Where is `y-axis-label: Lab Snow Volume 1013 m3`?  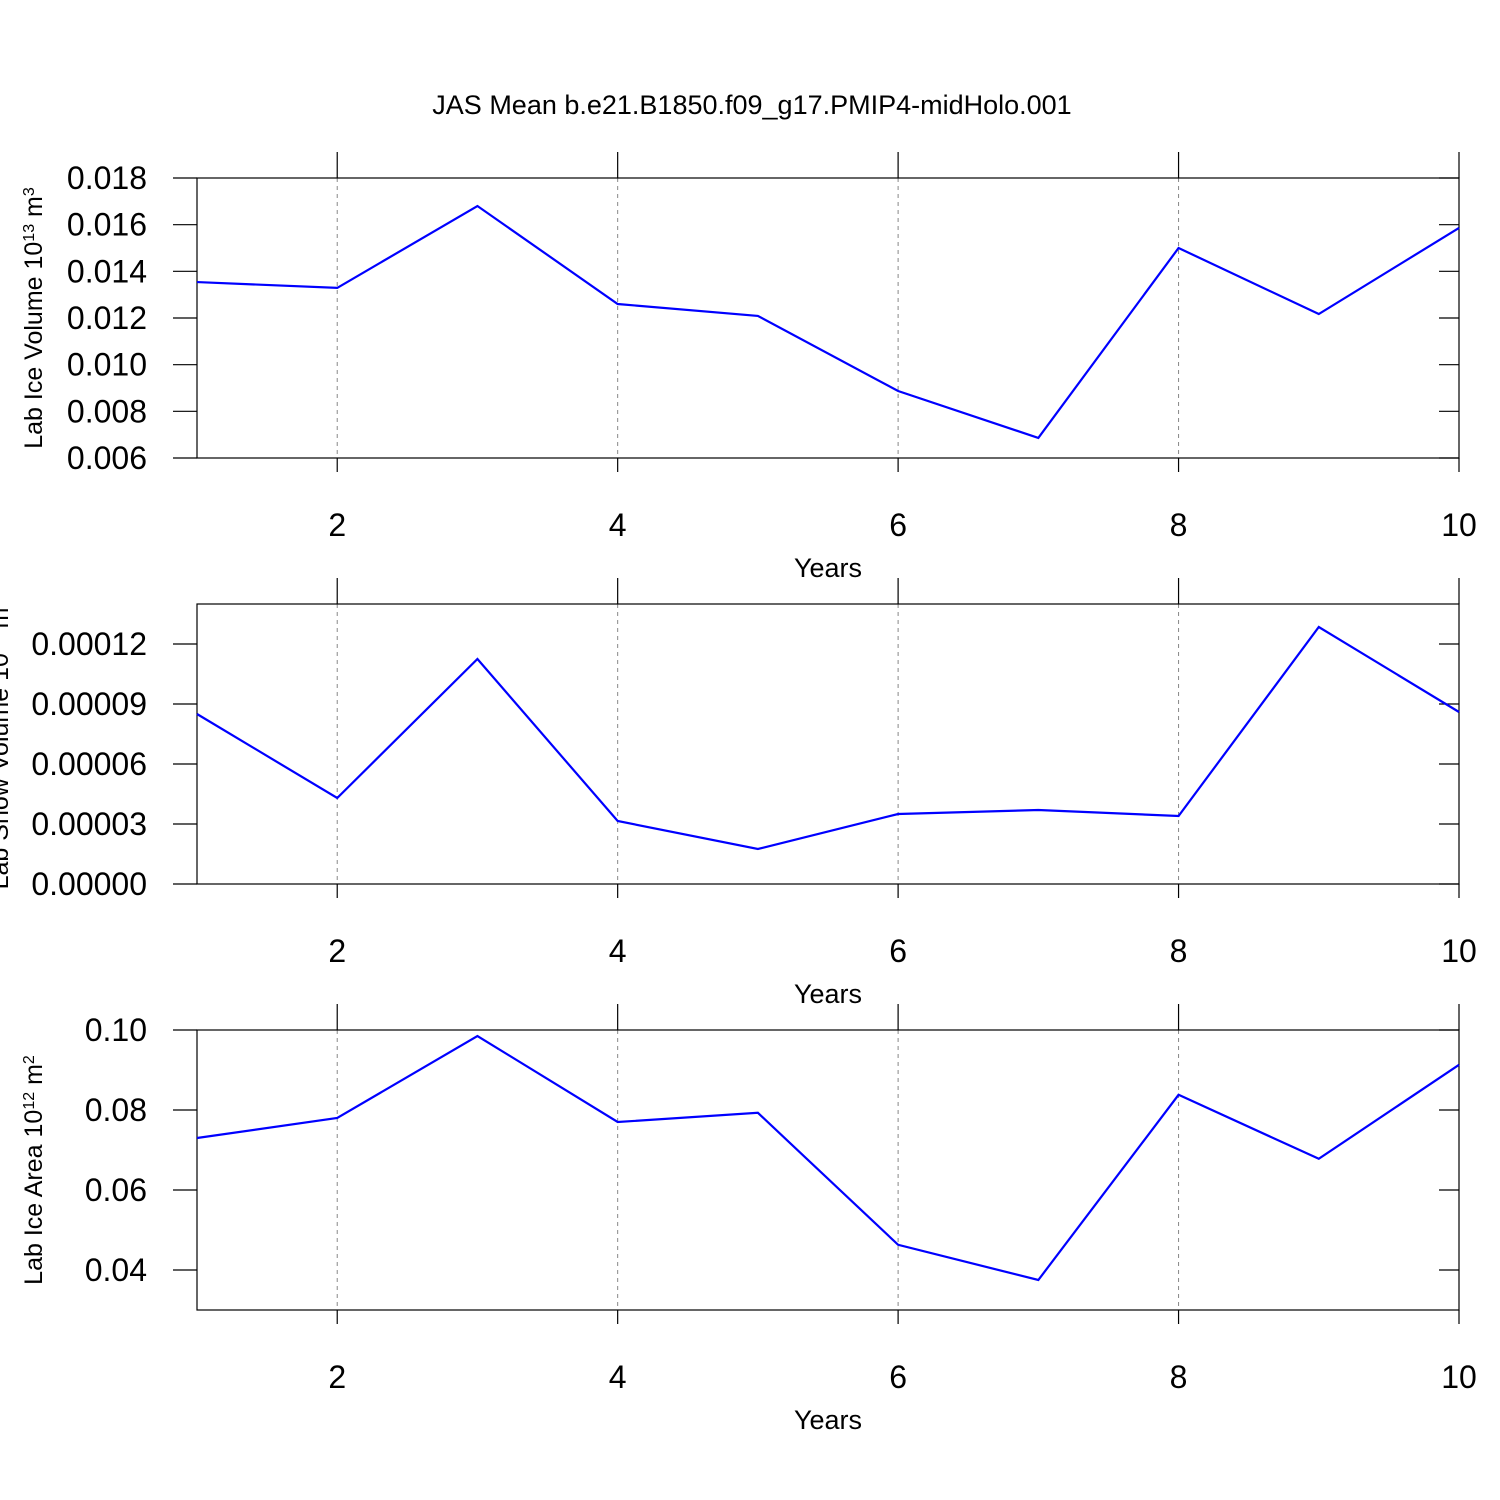
y-axis-label: Lab Snow Volume 1013 m3 is located at coordinates (7, 744).